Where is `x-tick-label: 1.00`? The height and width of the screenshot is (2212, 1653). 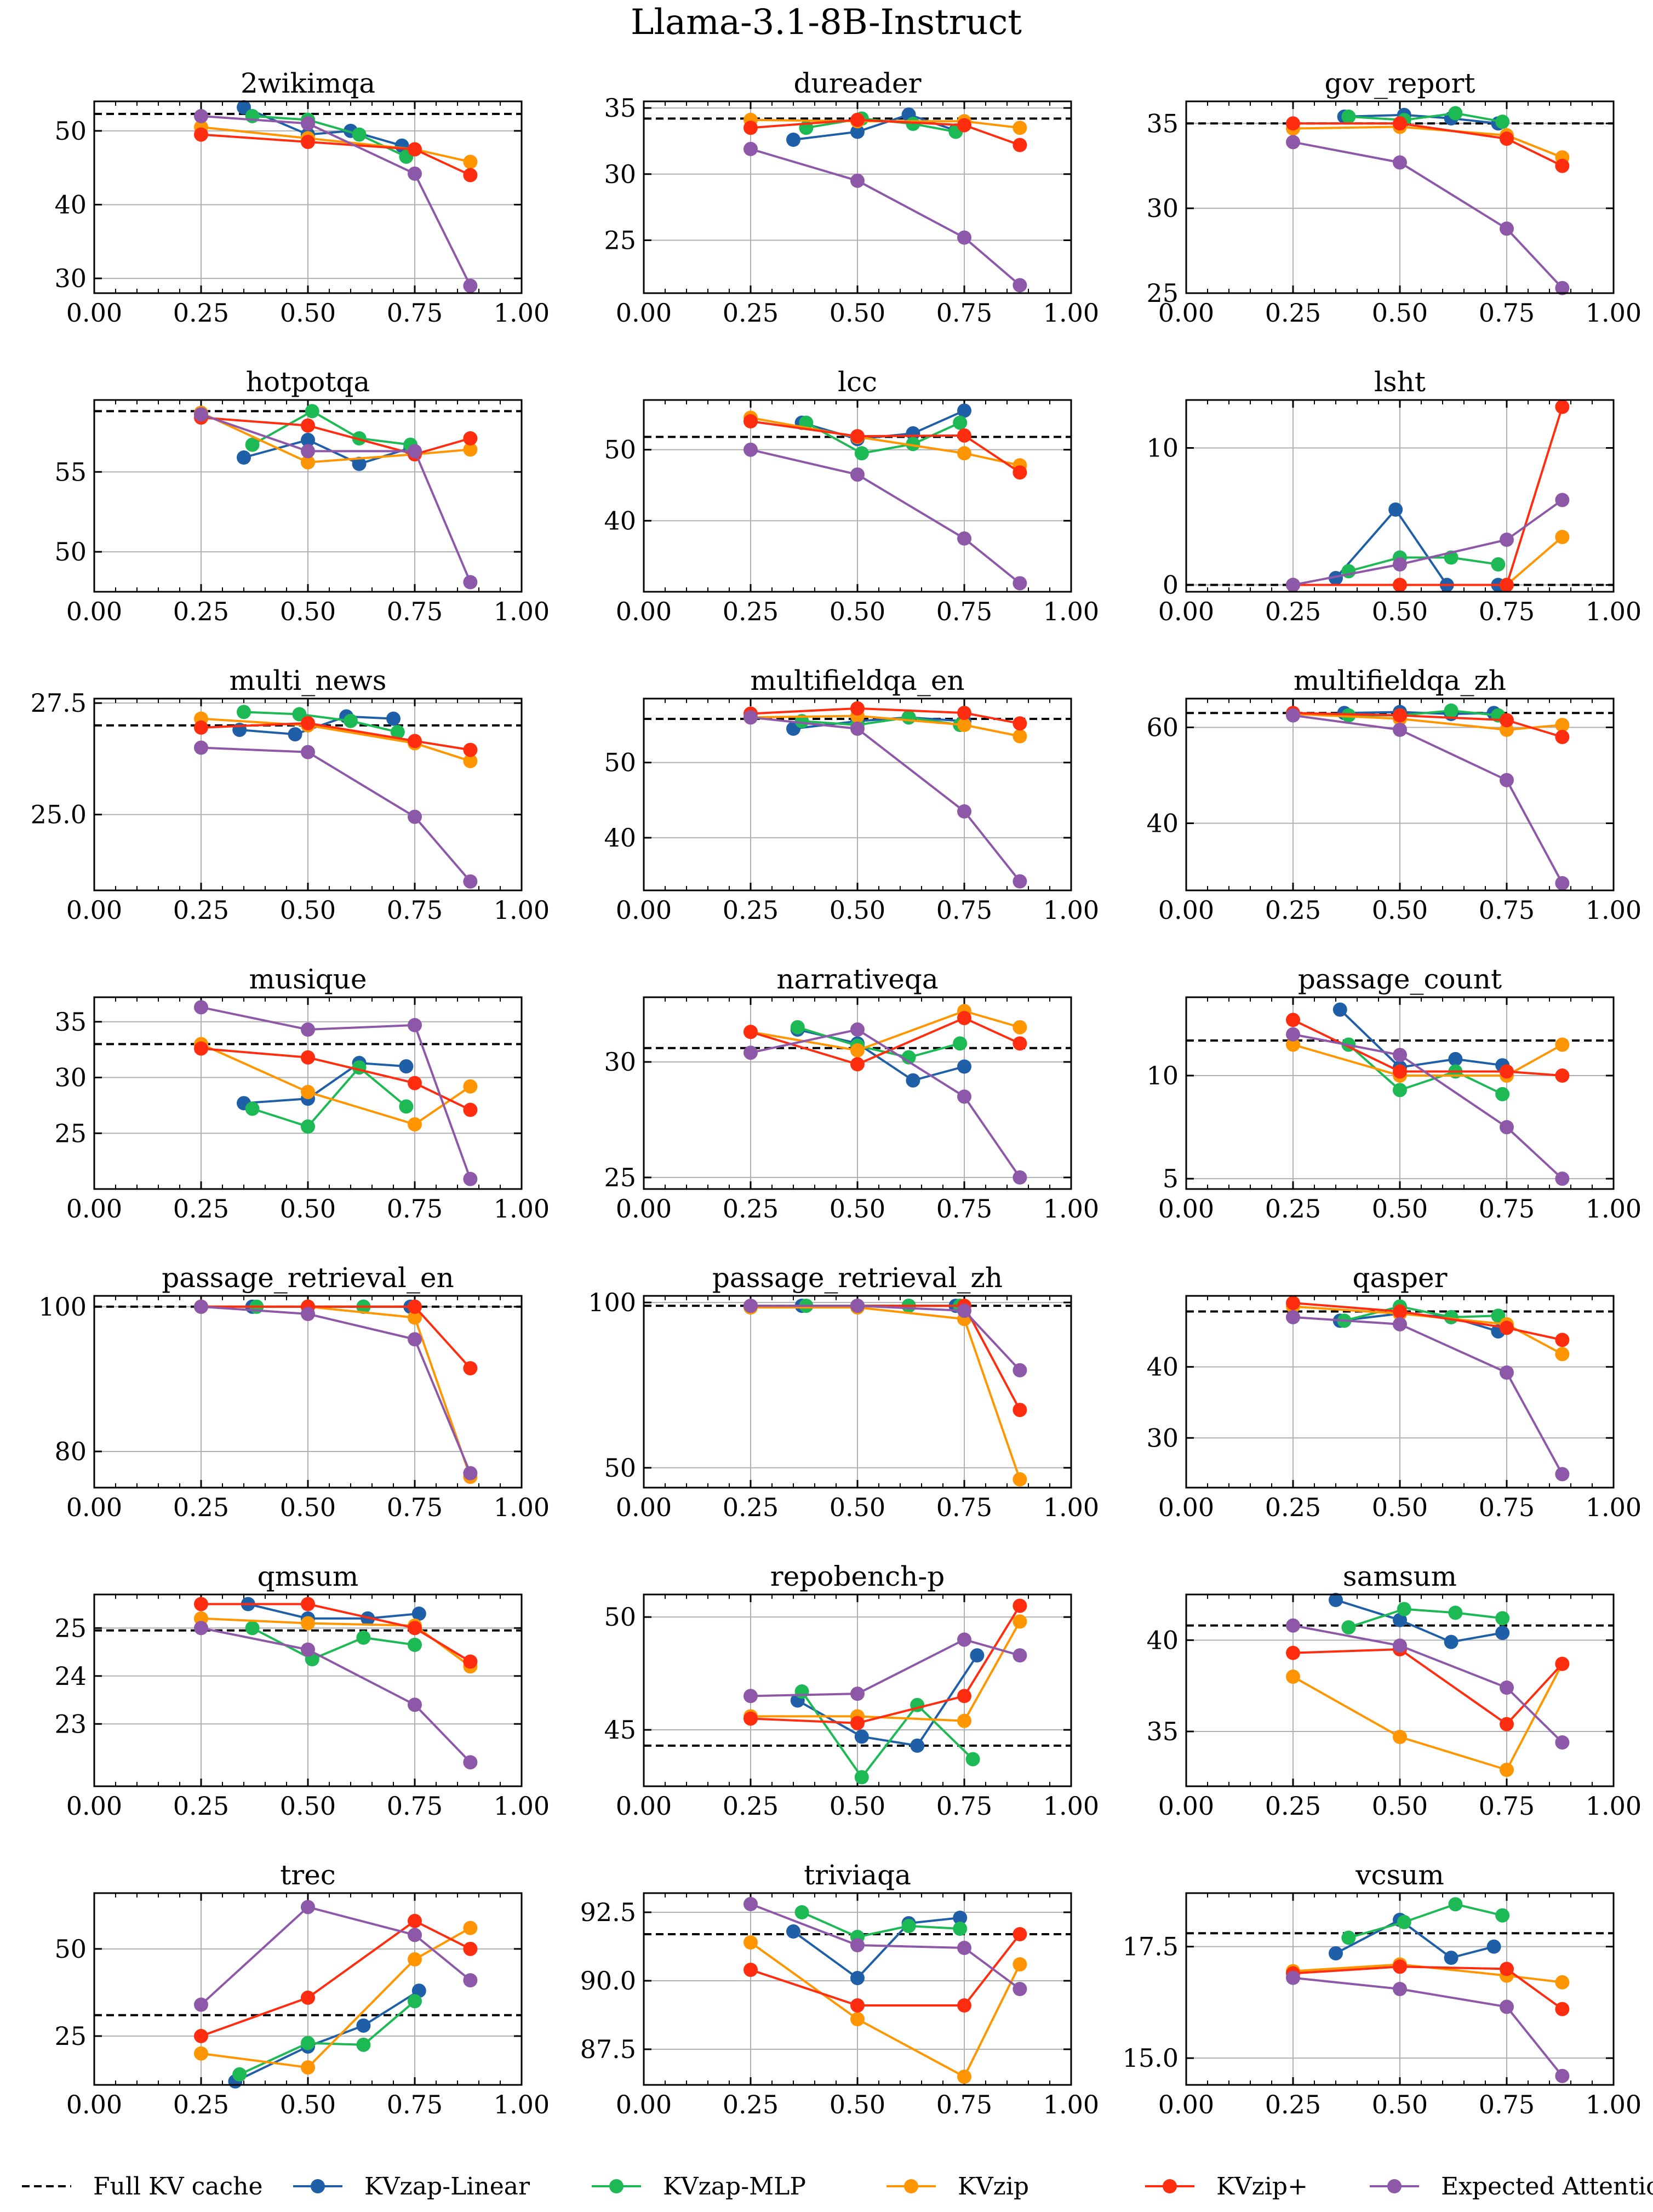 x-tick-label: 1.00 is located at coordinates (1613, 1209).